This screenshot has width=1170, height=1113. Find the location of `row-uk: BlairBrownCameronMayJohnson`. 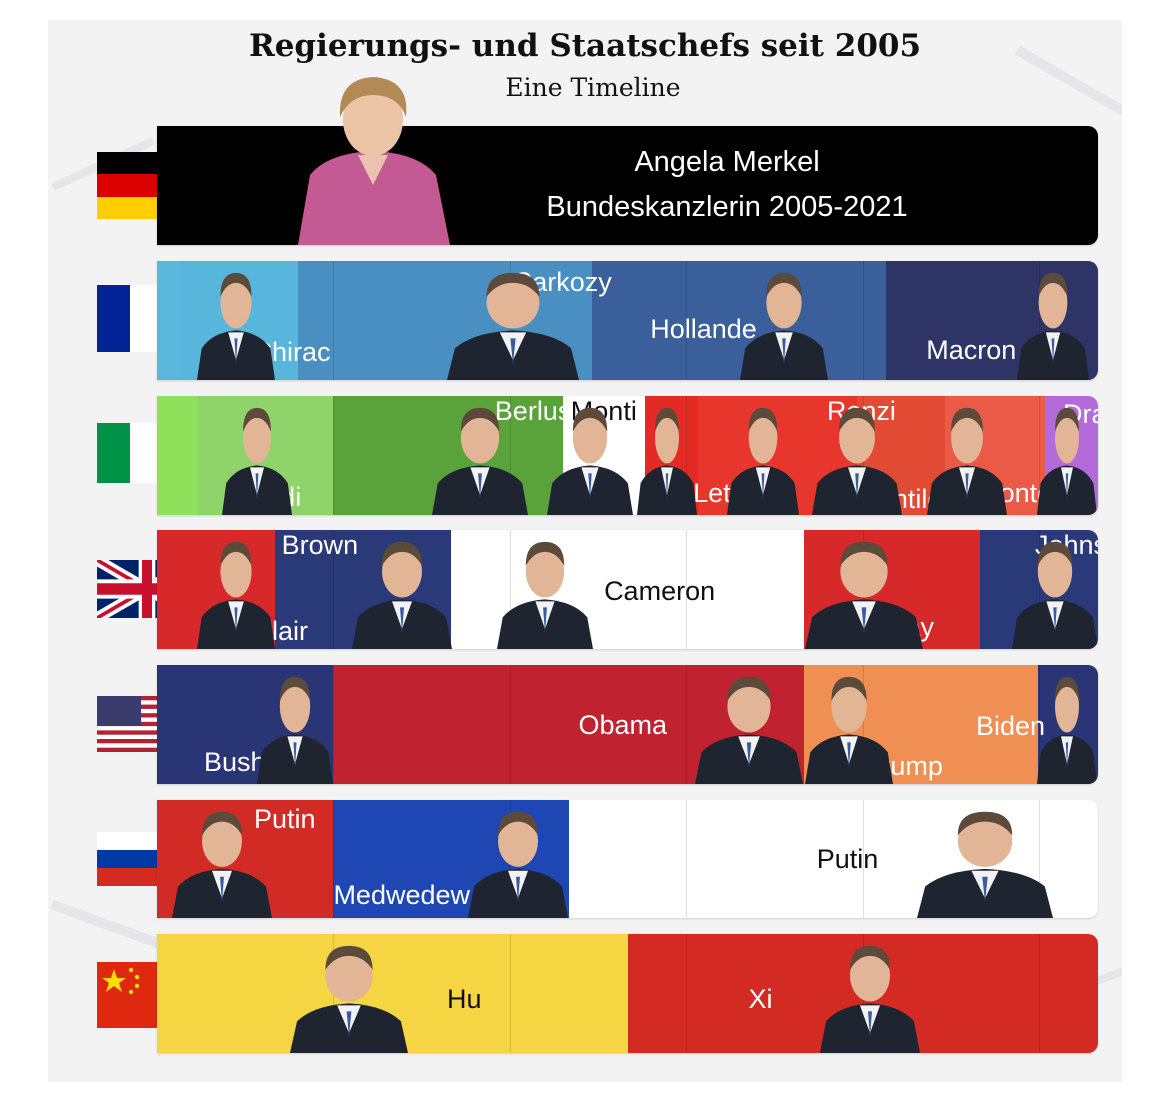

row-uk: BlairBrownCameronMayJohnson is located at coordinates (627, 589).